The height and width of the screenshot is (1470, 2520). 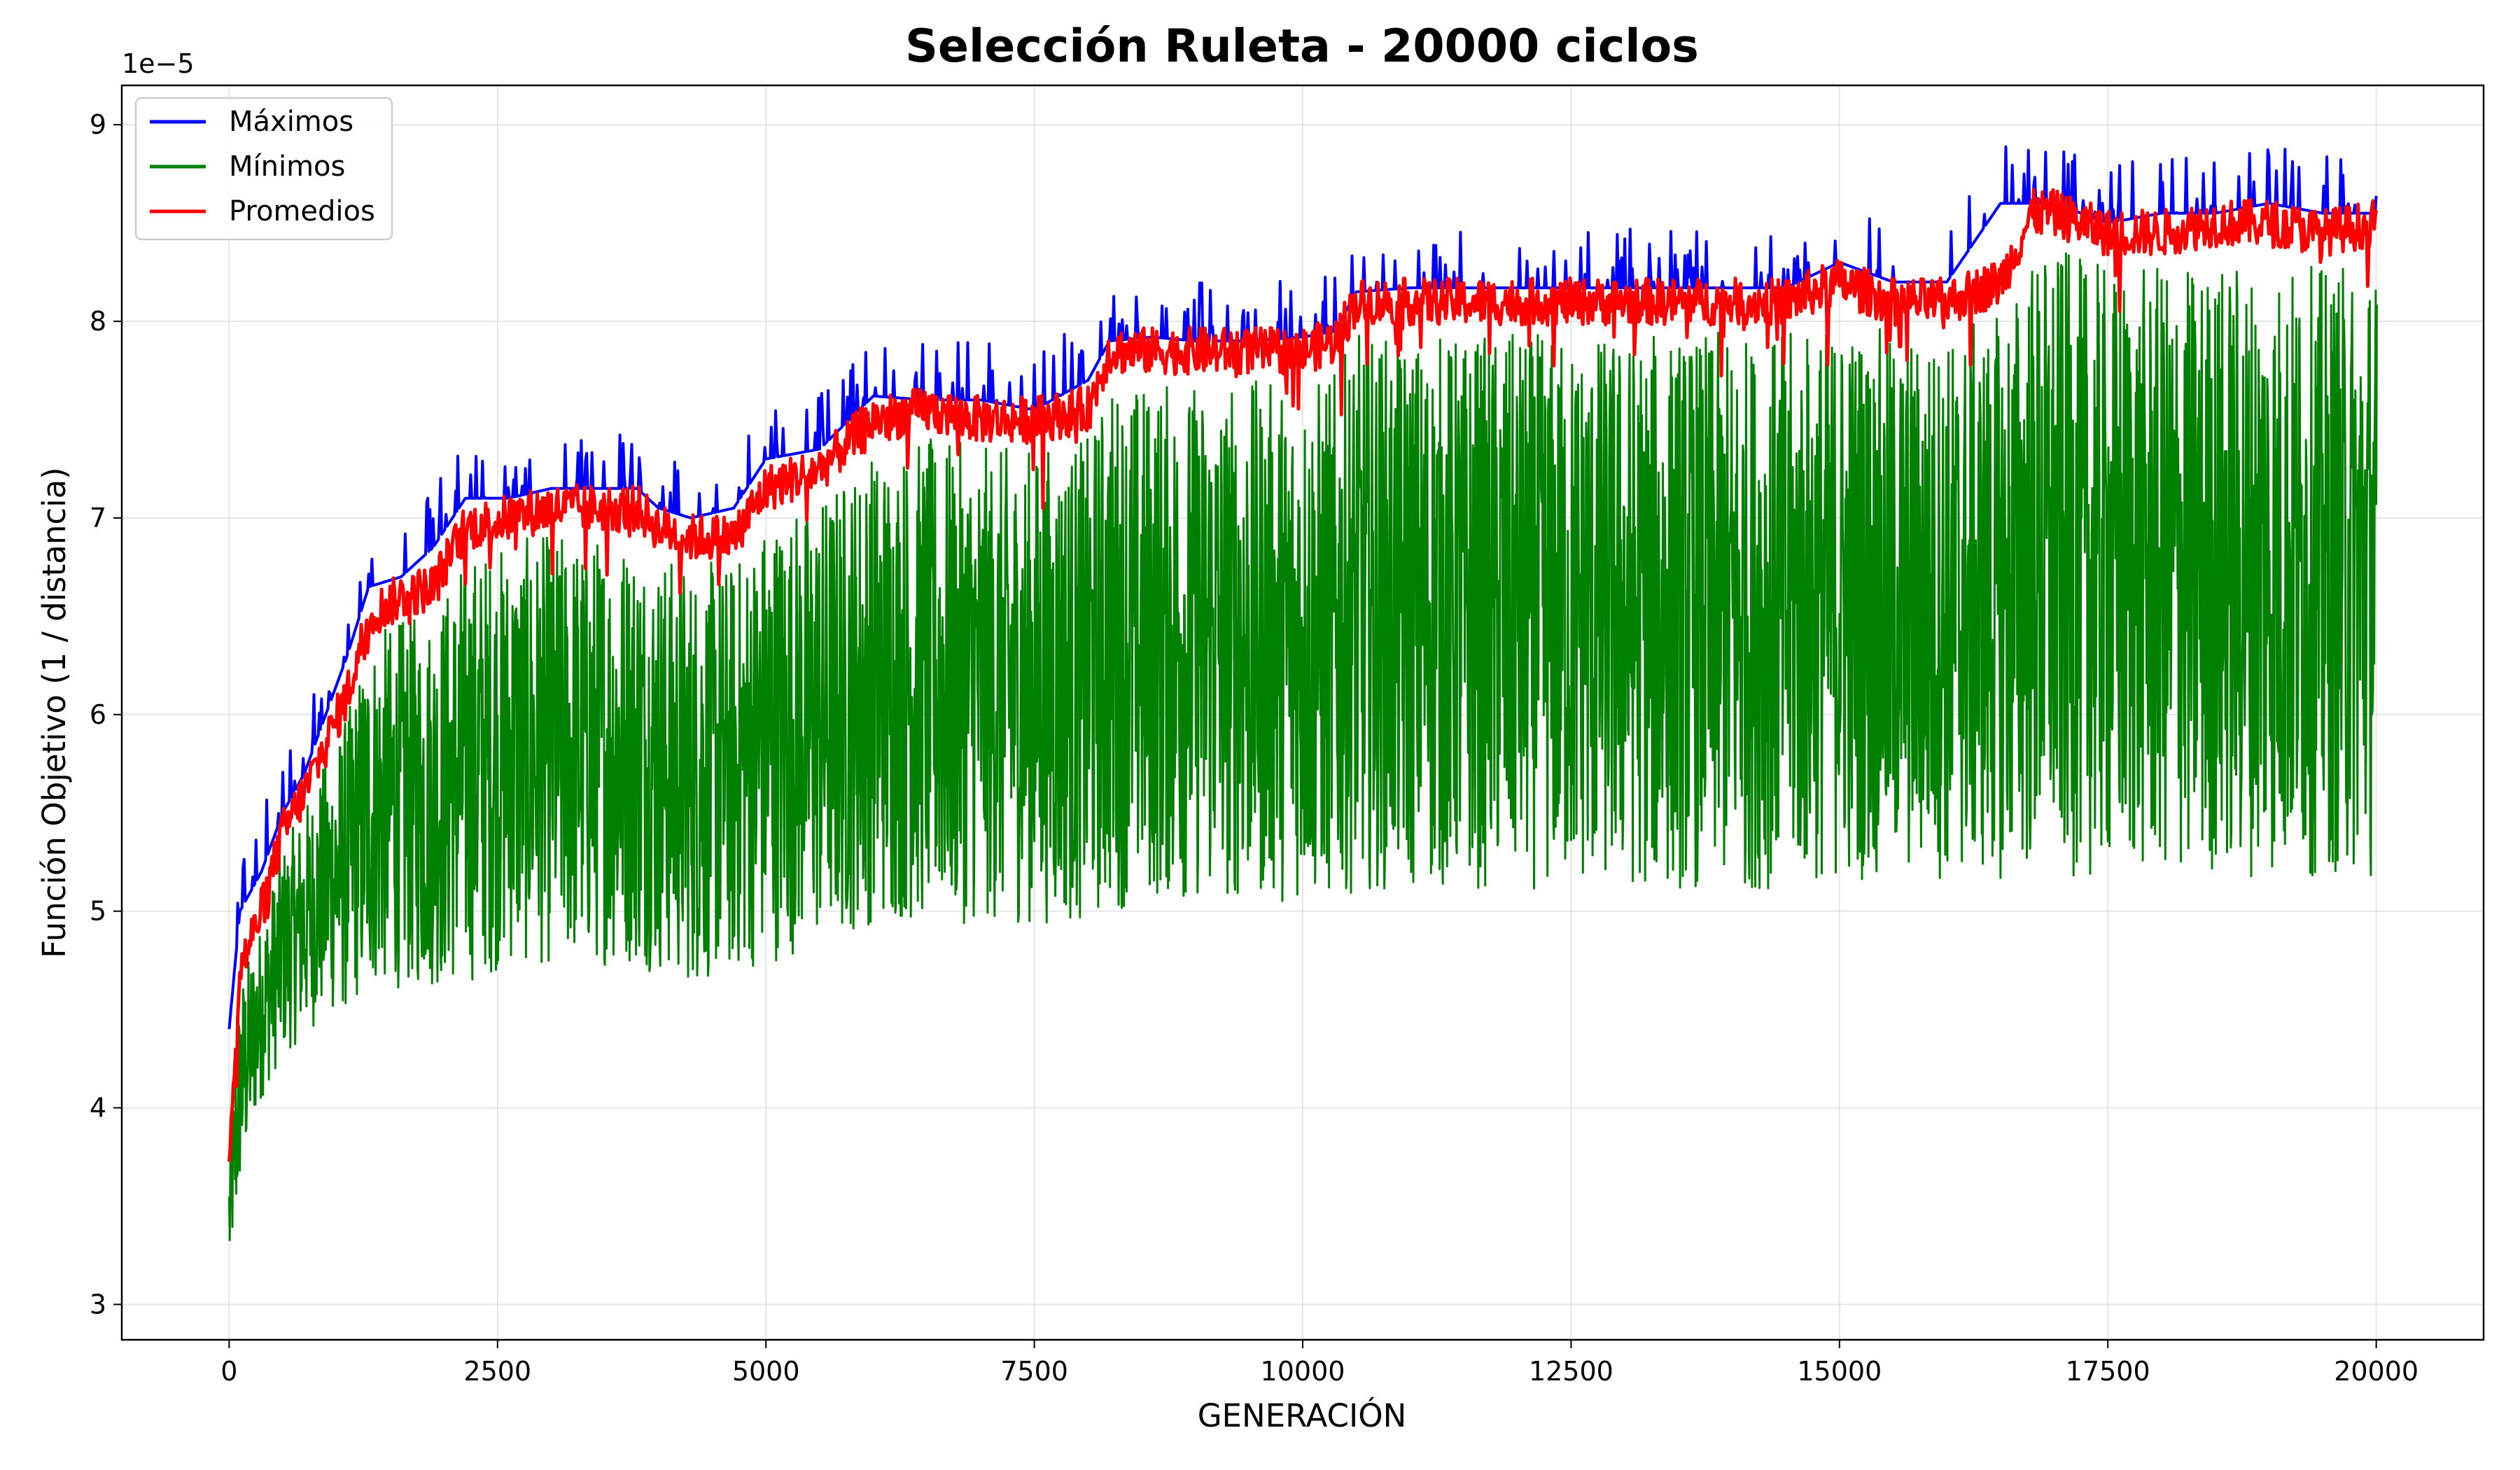 What do you see at coordinates (98, 124) in the screenshot?
I see `y-tick-label: 9` at bounding box center [98, 124].